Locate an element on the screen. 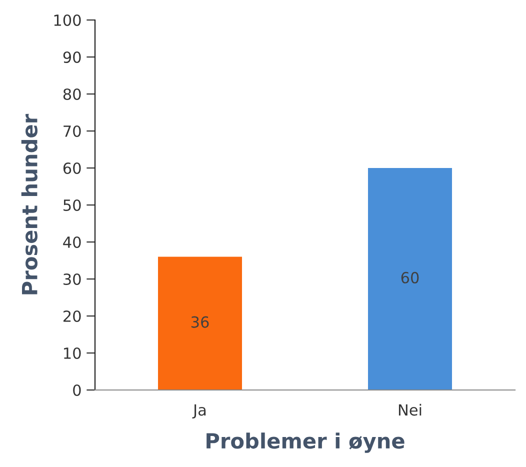 The width and height of the screenshot is (526, 467). y-tick-label: 50 is located at coordinates (72, 205).